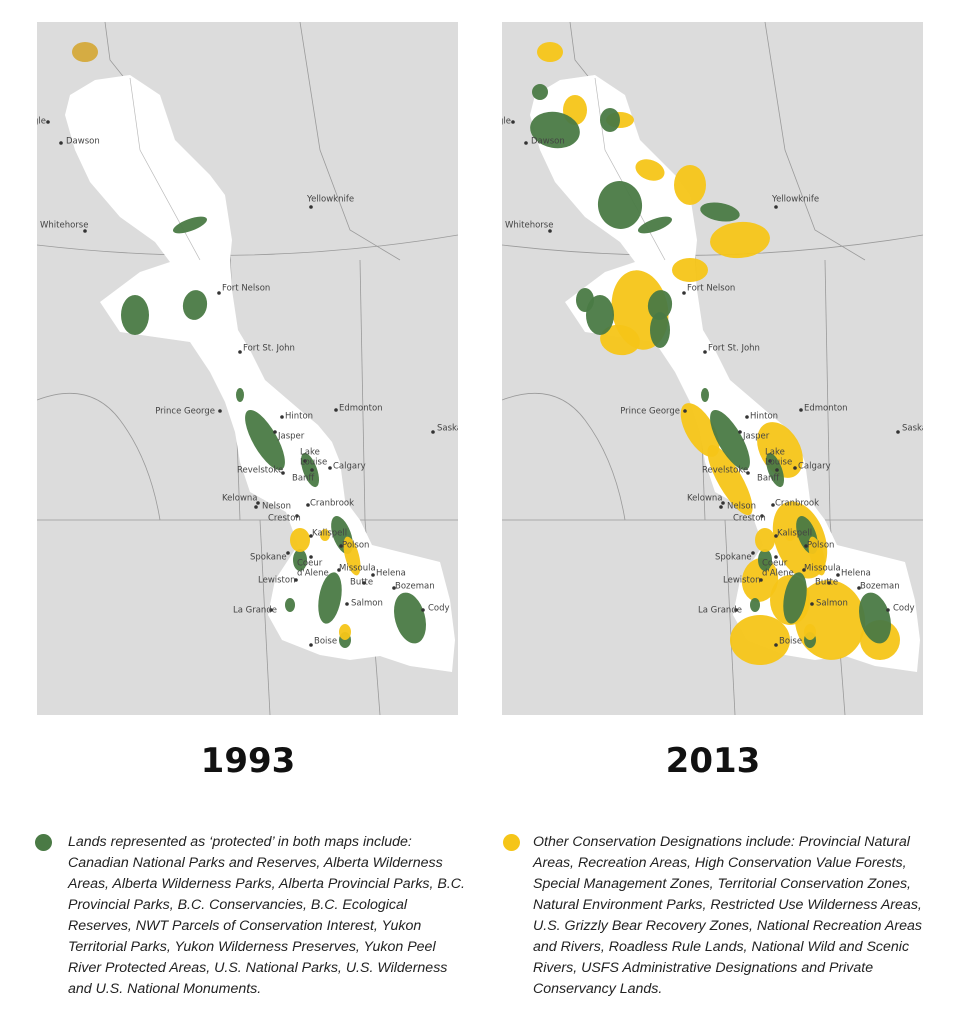  Describe the element at coordinates (880, 587) in the screenshot. I see `place-label: Bozeman` at that location.